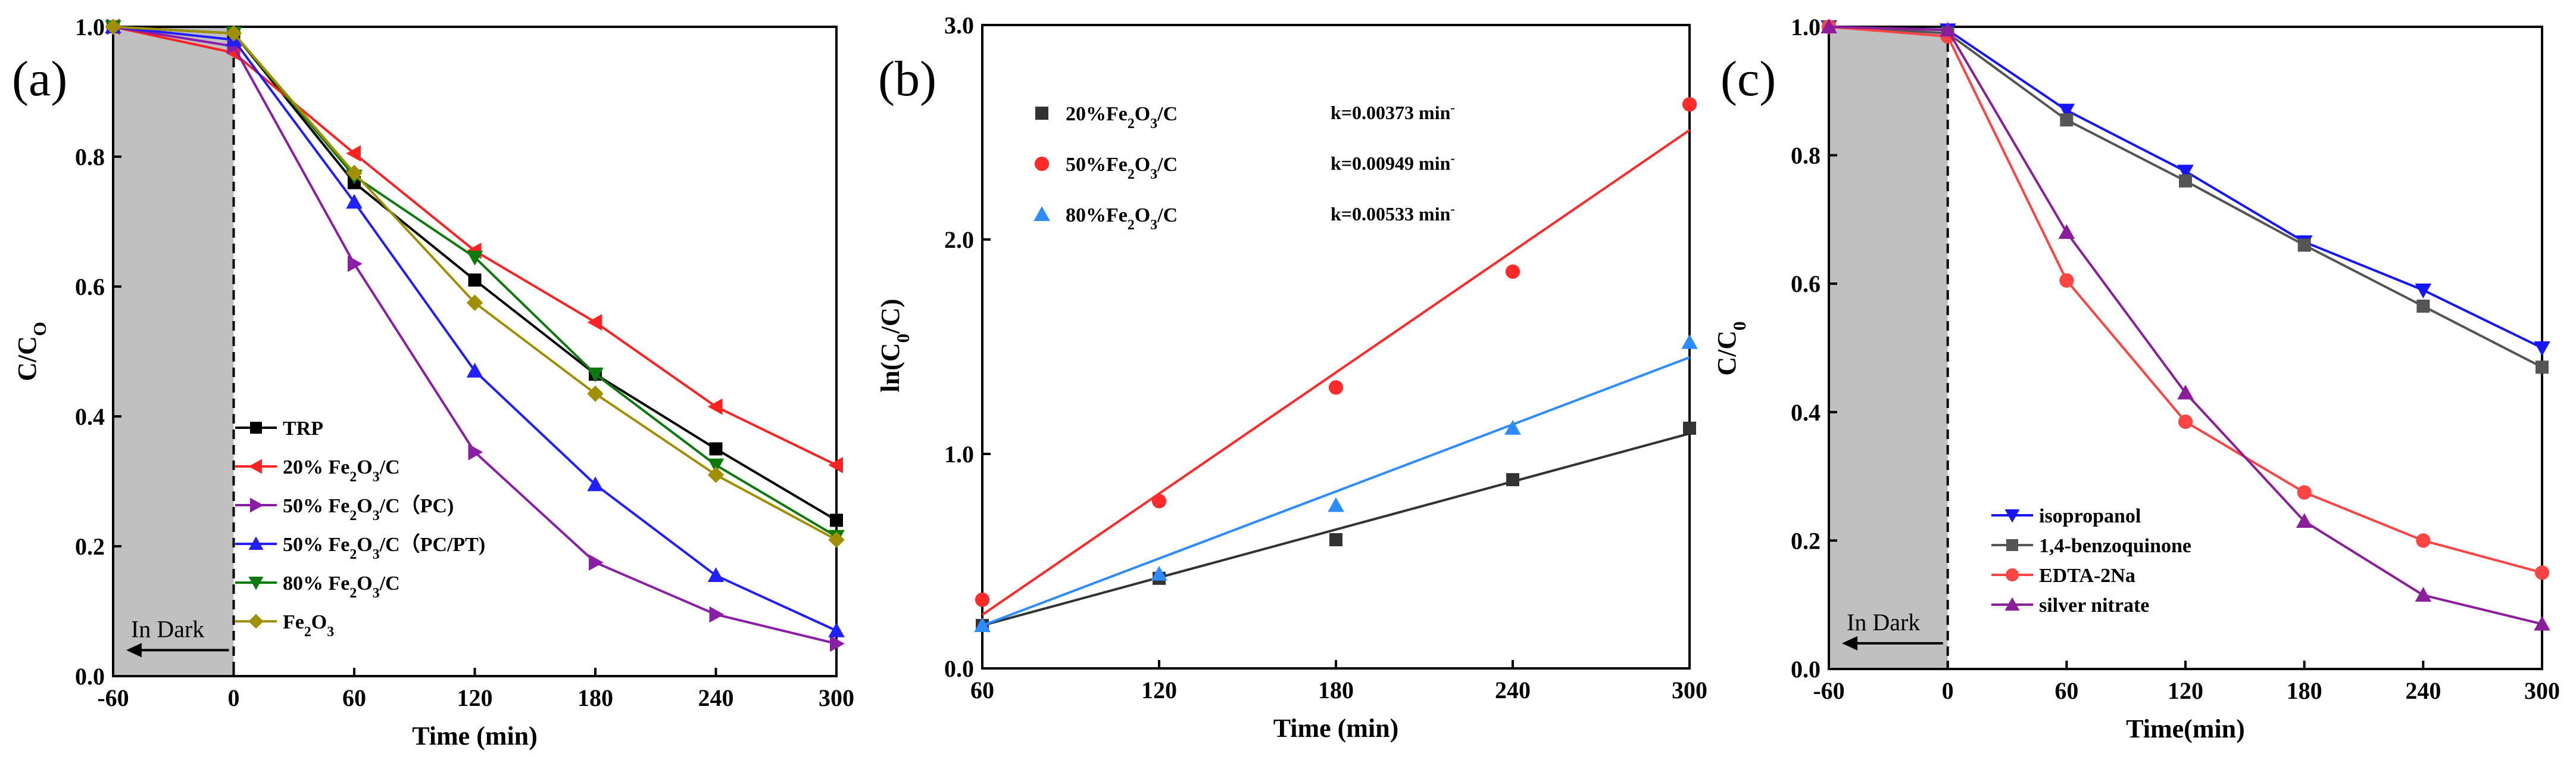 The image size is (2576, 778). What do you see at coordinates (1159, 690) in the screenshot?
I see `x-tick-label: 120` at bounding box center [1159, 690].